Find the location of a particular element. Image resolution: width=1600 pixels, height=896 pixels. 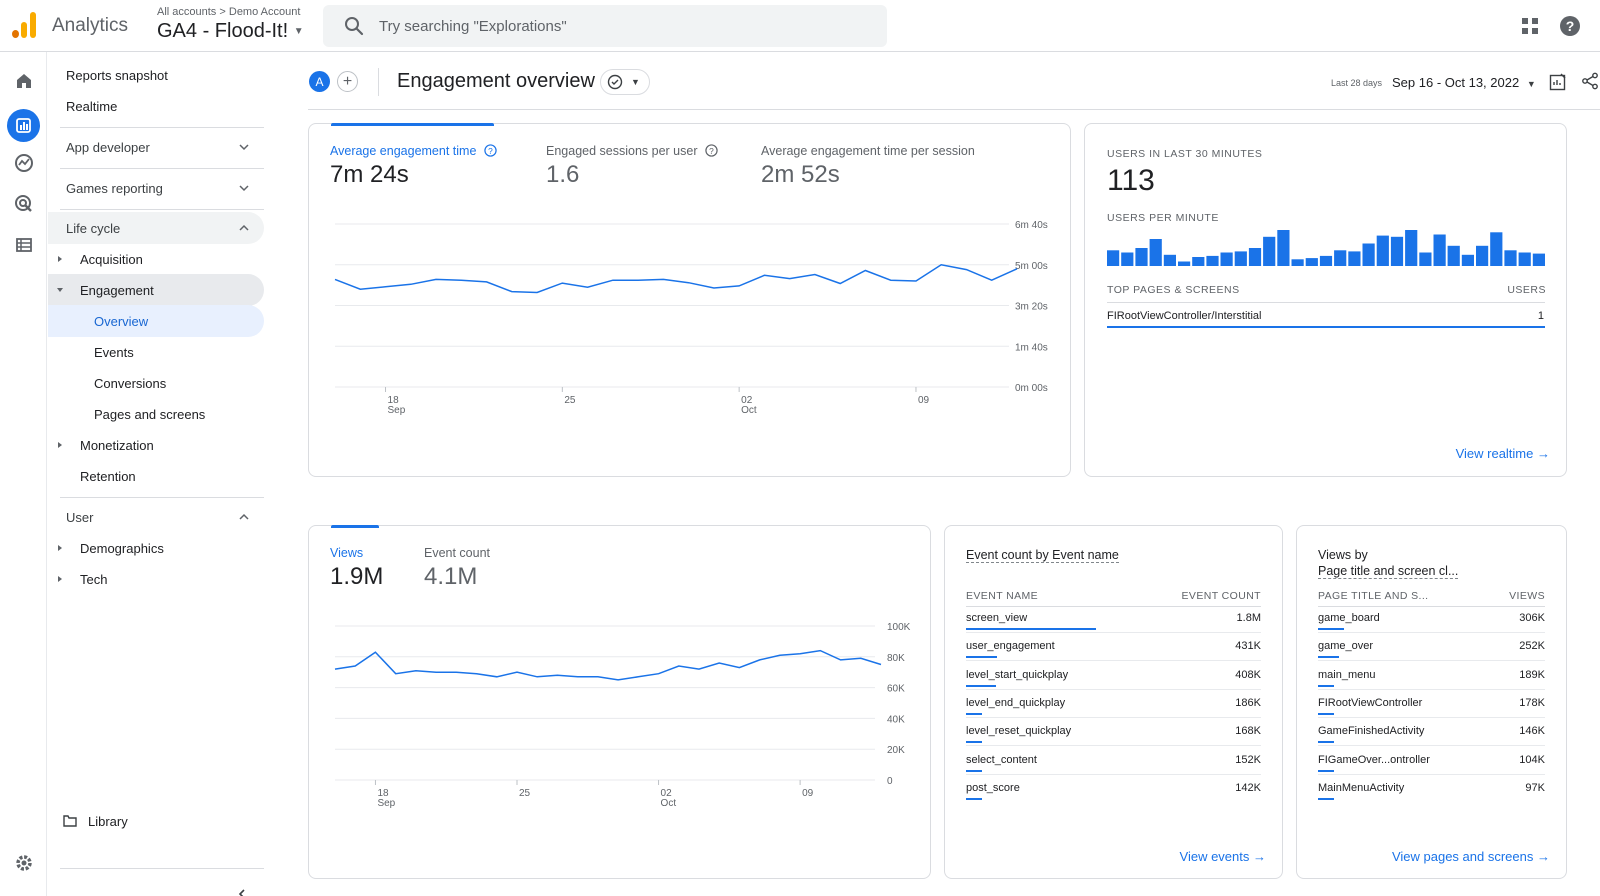

breadcrumb-account: Demo Account is located at coordinates (264, 12).